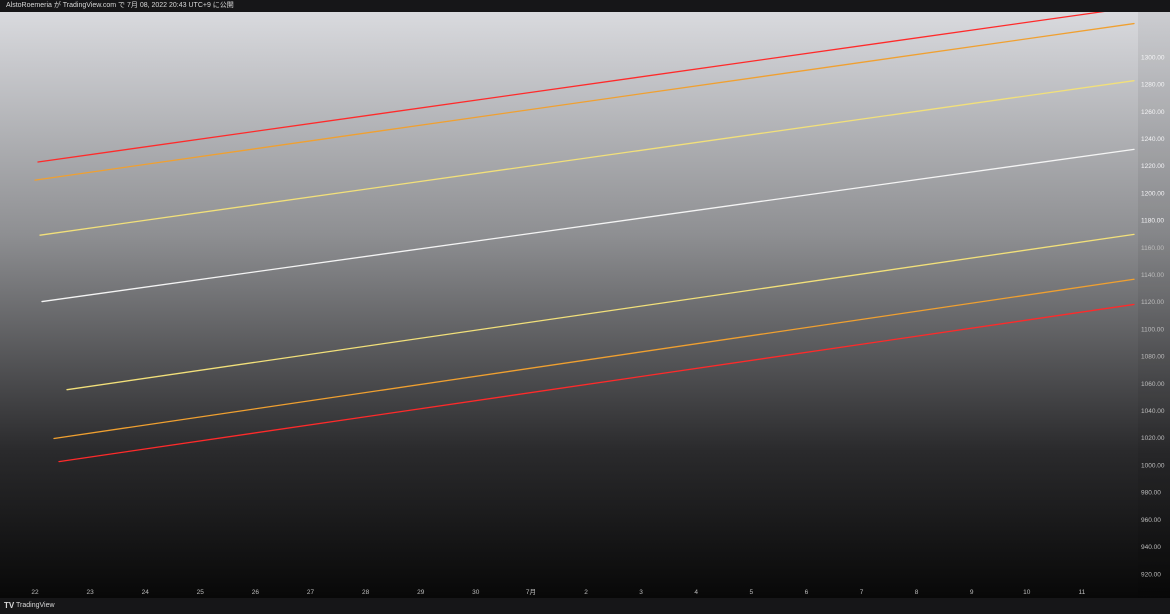 This screenshot has height=614, width=1170. What do you see at coordinates (972, 592) in the screenshot?
I see `x-tick-label: 9` at bounding box center [972, 592].